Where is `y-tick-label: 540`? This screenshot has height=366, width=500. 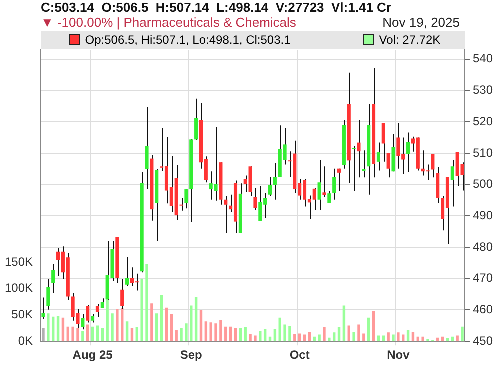
y-tick-label: 540 is located at coordinates (483, 59).